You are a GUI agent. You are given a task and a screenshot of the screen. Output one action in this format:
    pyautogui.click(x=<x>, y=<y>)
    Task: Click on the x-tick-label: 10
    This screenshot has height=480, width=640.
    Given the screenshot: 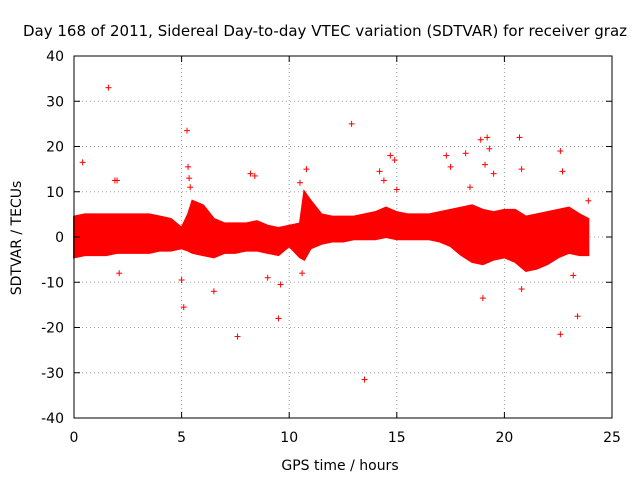 What is the action you would take?
    pyautogui.click(x=289, y=438)
    